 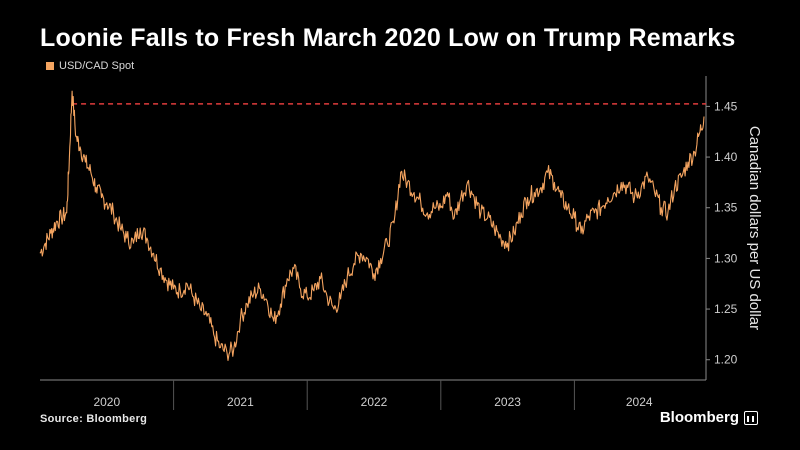 I want to click on legend: USD/CAD Spot, so click(x=90, y=66).